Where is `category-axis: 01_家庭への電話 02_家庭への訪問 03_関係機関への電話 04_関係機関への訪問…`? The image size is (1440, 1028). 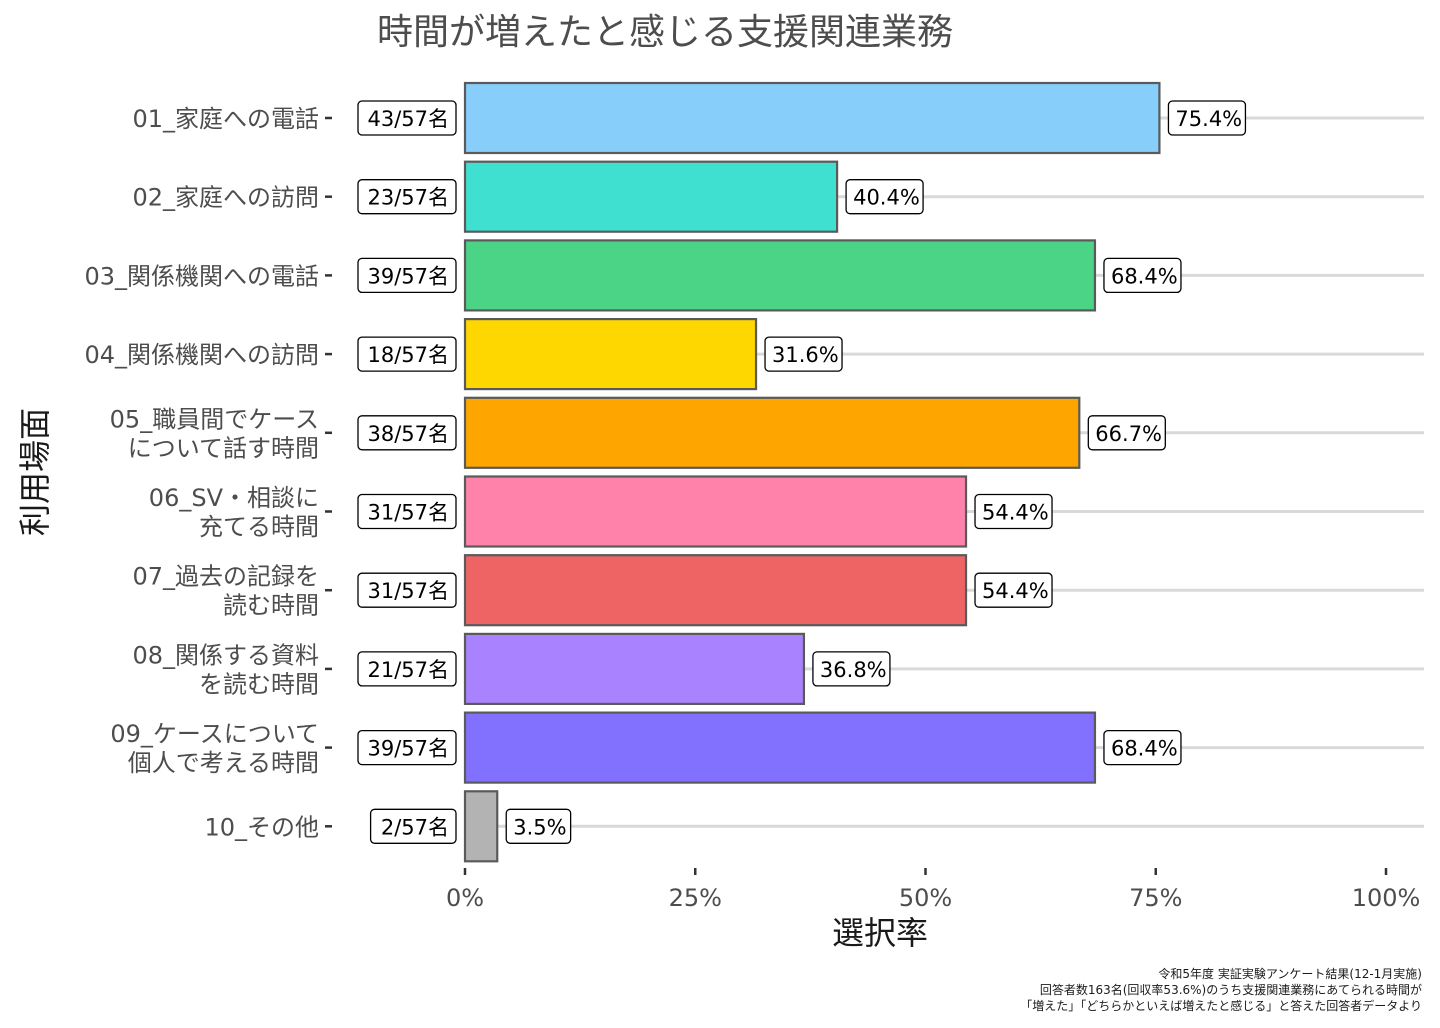
category-axis: 01_家庭への電話 02_家庭への訪問 03_関係機関への電話 04_関係機関への訪問… is located at coordinates (208, 473).